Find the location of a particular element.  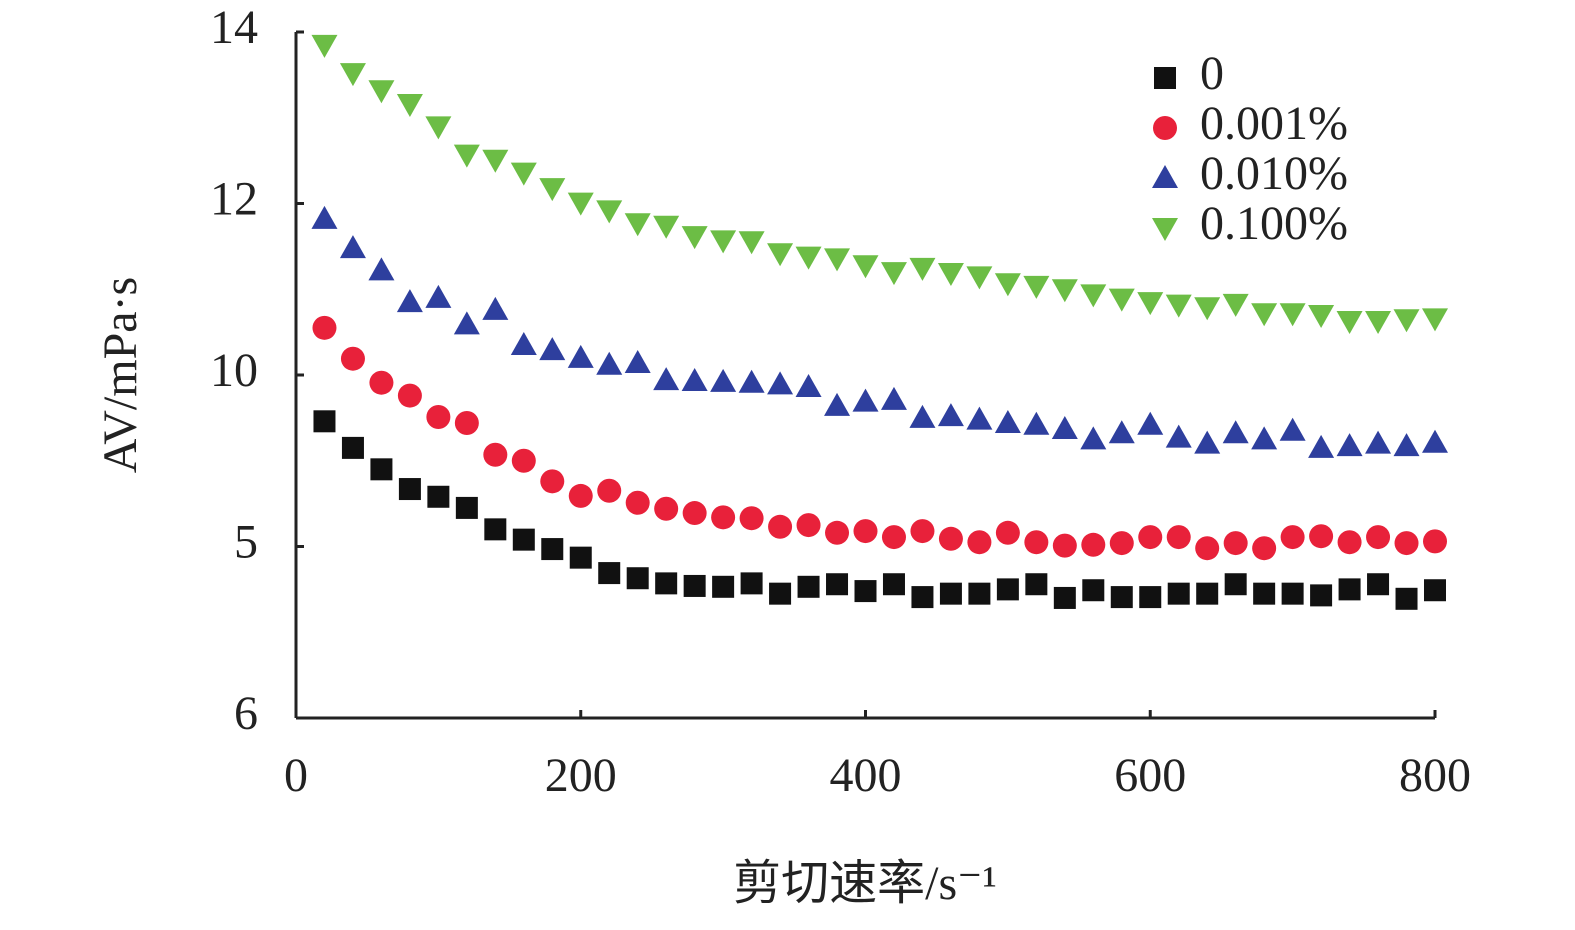

legend-label: 0 is located at coordinates (1212, 73).